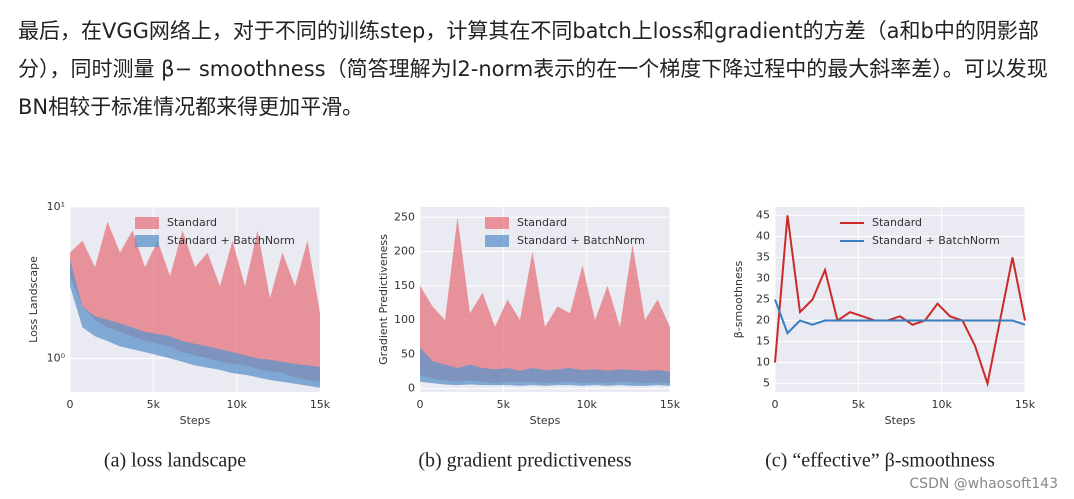 The height and width of the screenshot is (499, 1074). What do you see at coordinates (763, 299) in the screenshot?
I see `y-tick-label: 25` at bounding box center [763, 299].